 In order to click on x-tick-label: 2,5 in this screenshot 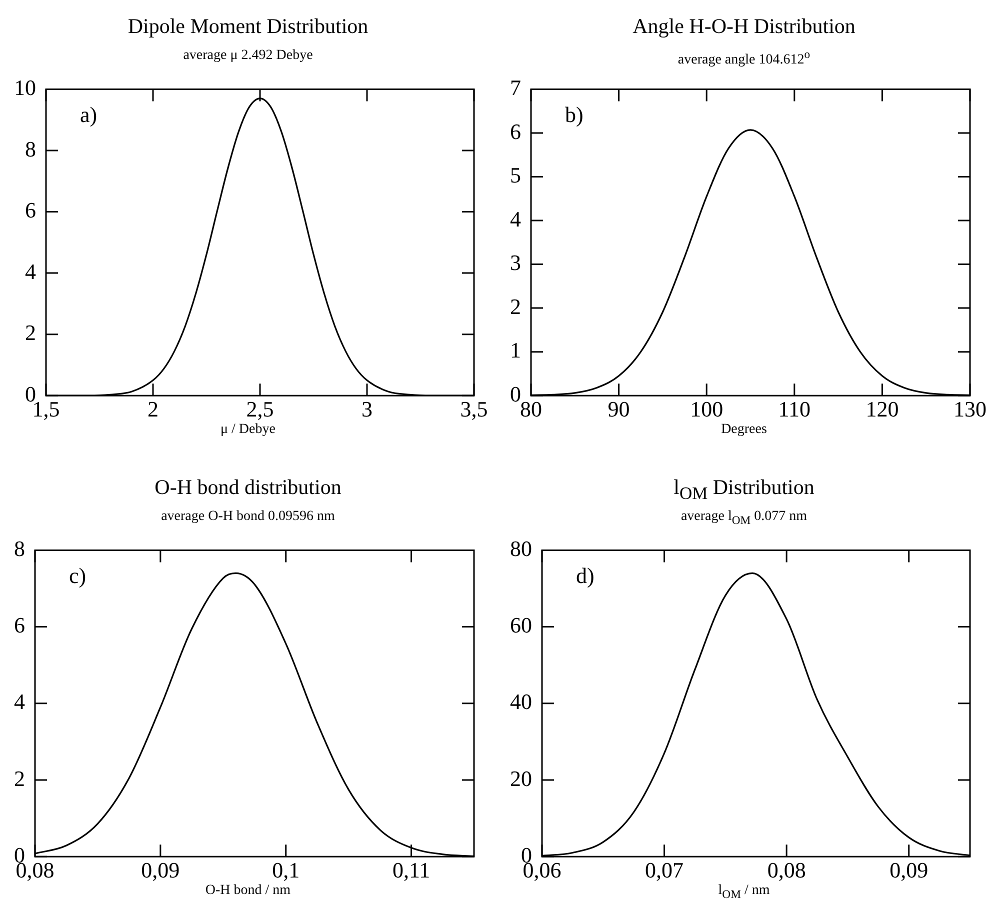, I will do `click(260, 409)`.